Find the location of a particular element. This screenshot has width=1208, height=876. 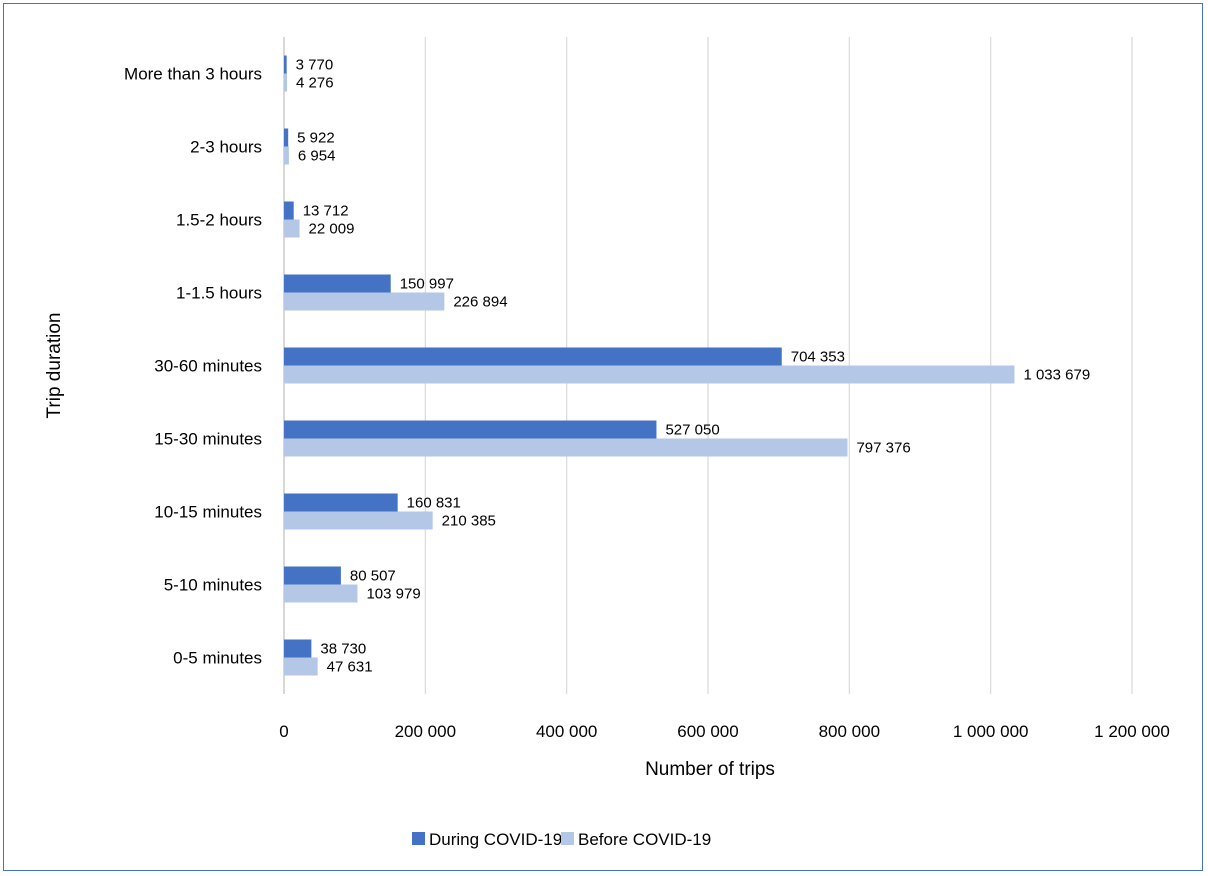

category-label: 5-10 minutes is located at coordinates (213, 585).